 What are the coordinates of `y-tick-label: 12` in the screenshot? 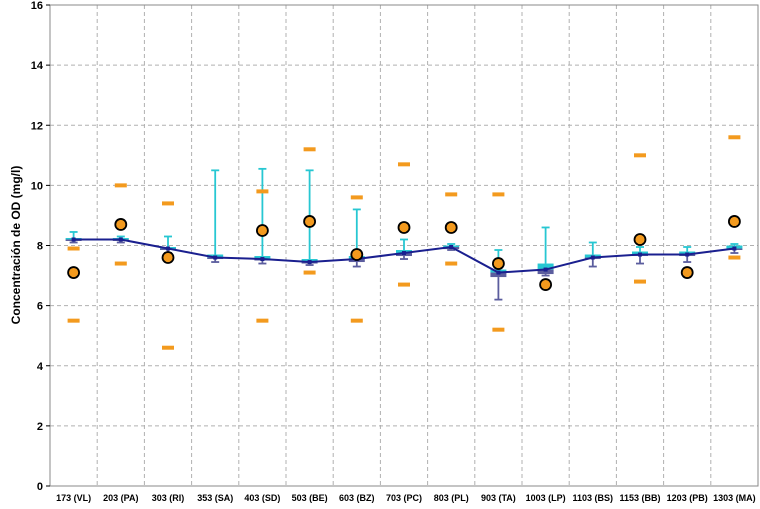 It's located at (37, 126).